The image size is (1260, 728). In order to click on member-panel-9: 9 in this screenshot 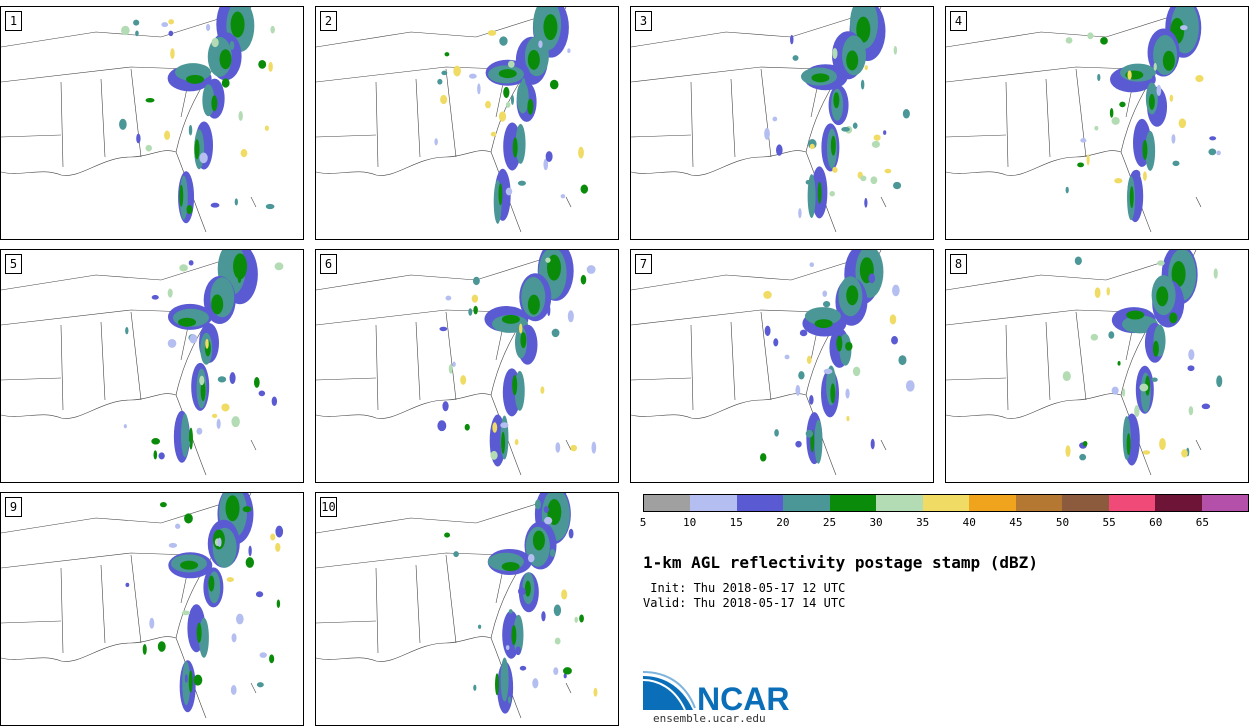, I will do `click(152, 609)`.